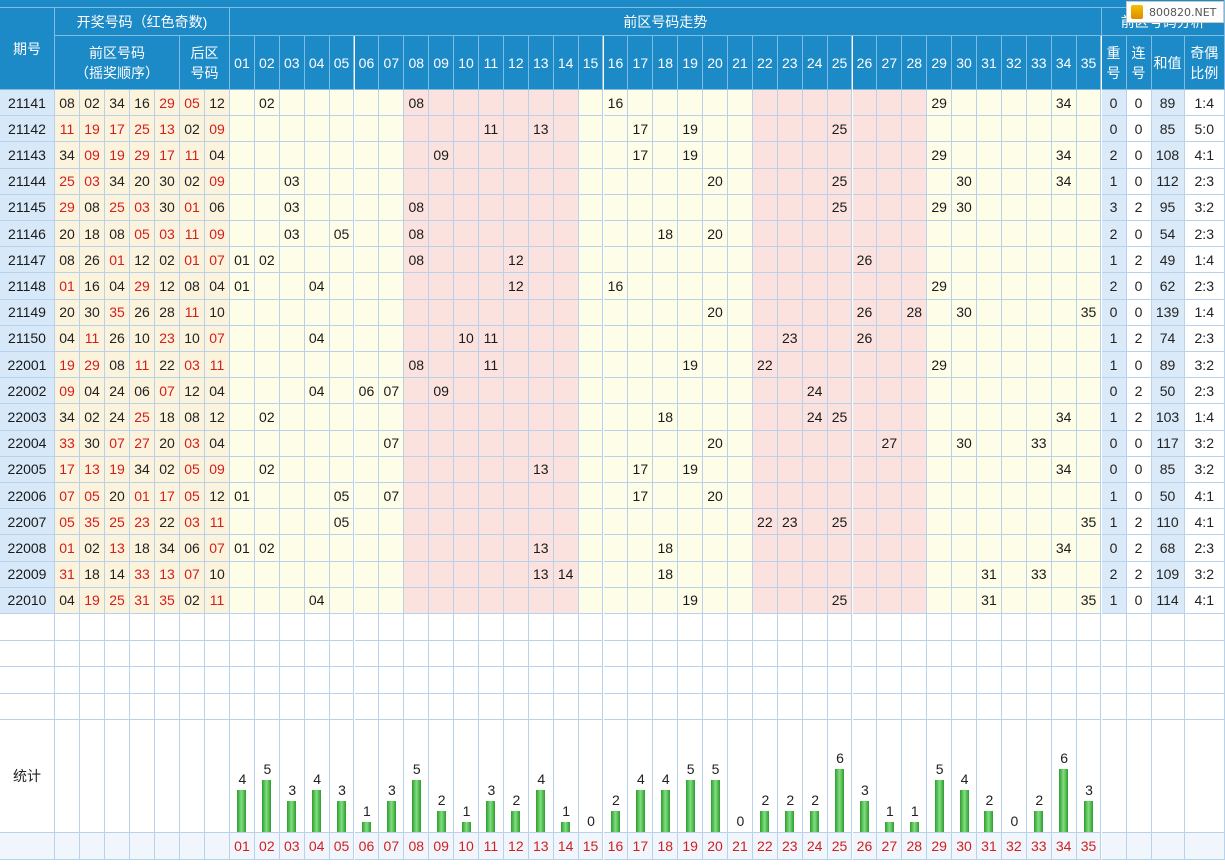  I want to click on number-col-header-10: 10, so click(466, 63).